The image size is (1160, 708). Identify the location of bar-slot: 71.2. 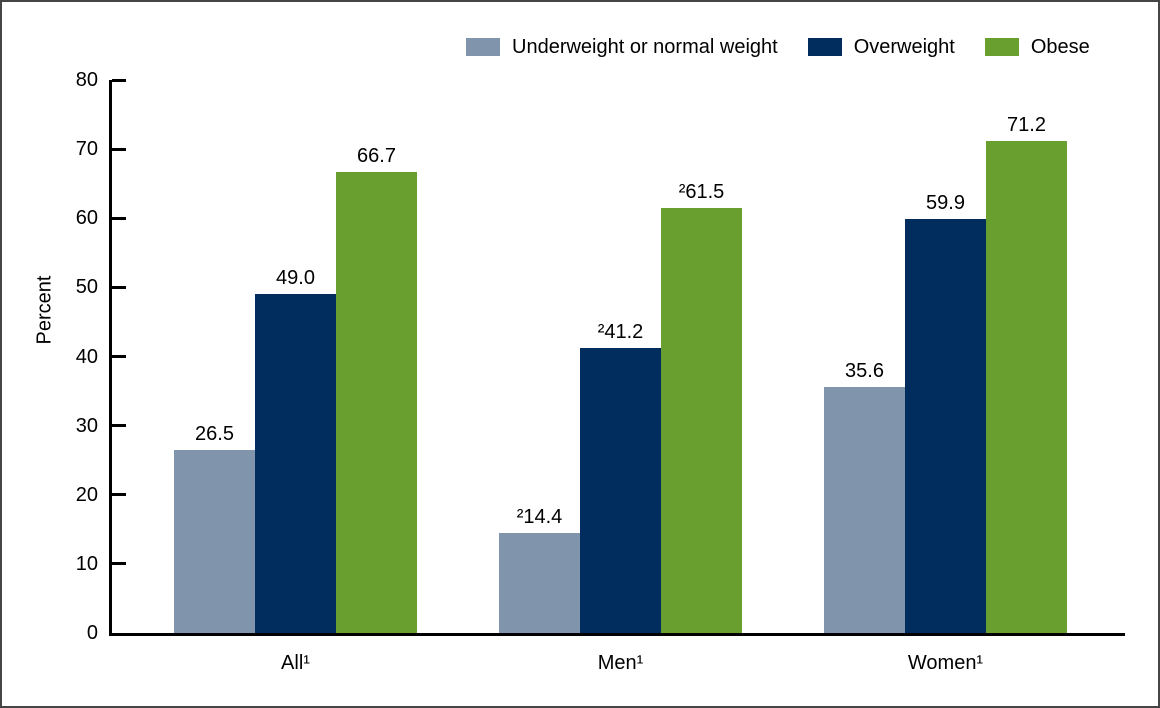
(1026, 356).